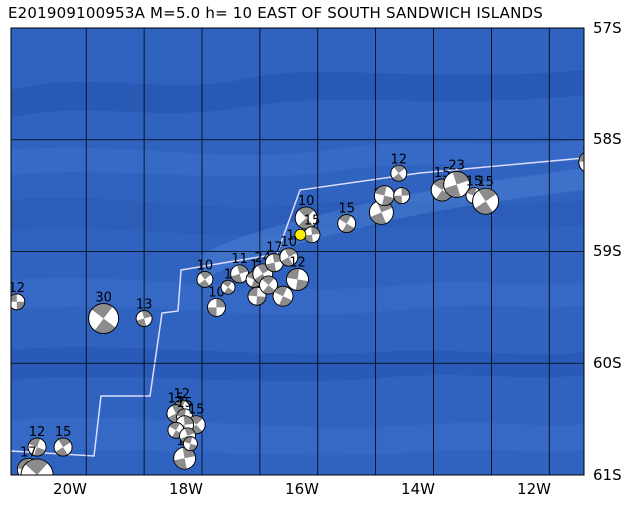  I want to click on epicenter-label: 1, so click(290, 236).